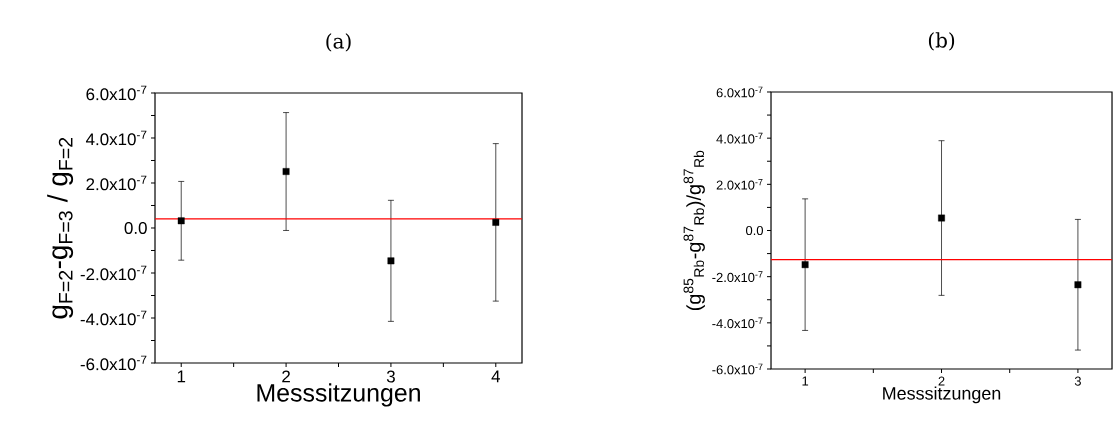 The width and height of the screenshot is (1118, 426). What do you see at coordinates (60, 228) in the screenshot?
I see `y-axis-title: g$_{F=2}$-g$_{F=3}$ / g$_{F=2}$` at bounding box center [60, 228].